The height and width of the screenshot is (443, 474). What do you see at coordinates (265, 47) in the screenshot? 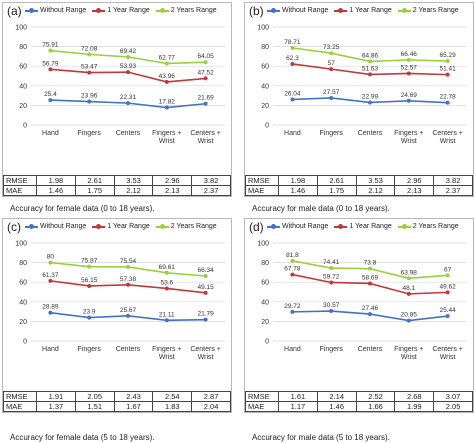
I see `y-tick-label: 80` at bounding box center [265, 47].